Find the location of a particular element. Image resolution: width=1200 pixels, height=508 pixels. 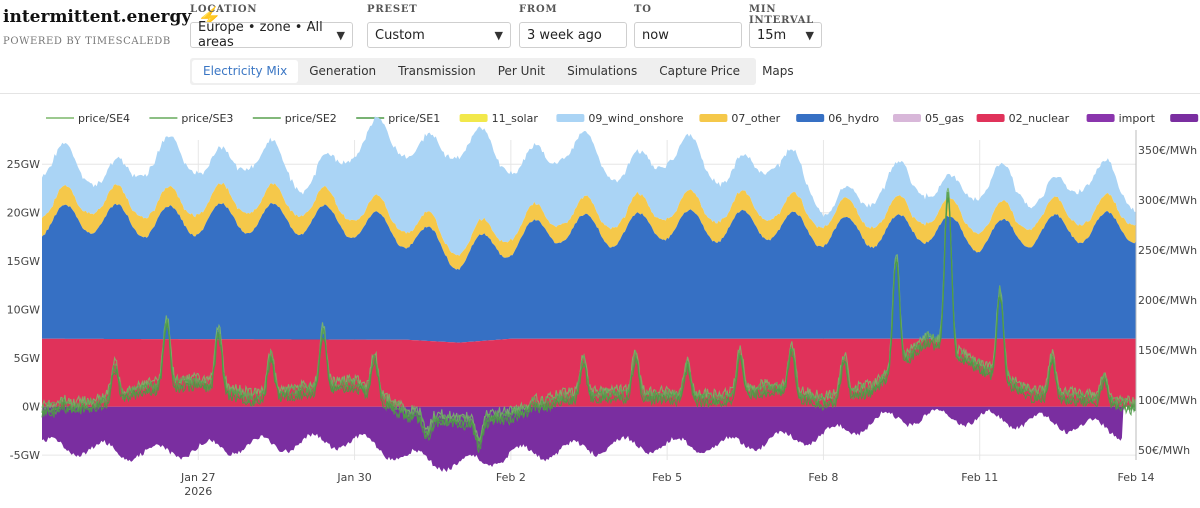

from-value: 3 week ago is located at coordinates (564, 35).